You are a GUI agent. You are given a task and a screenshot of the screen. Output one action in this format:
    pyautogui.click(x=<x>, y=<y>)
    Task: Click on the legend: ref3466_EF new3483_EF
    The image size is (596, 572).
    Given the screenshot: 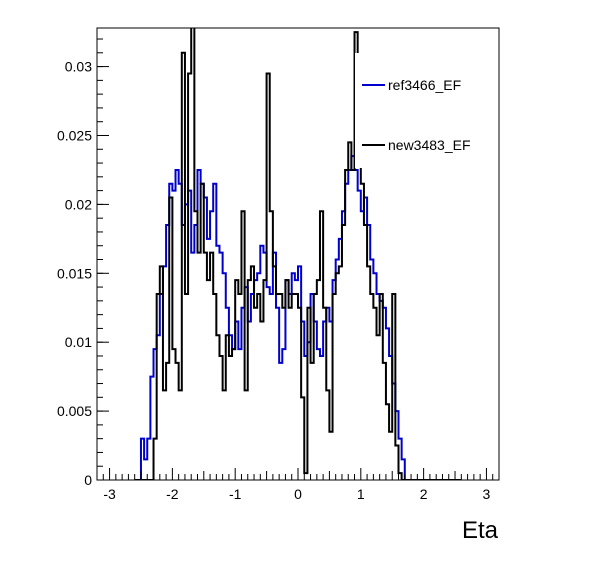 What is the action you would take?
    pyautogui.click(x=425, y=110)
    